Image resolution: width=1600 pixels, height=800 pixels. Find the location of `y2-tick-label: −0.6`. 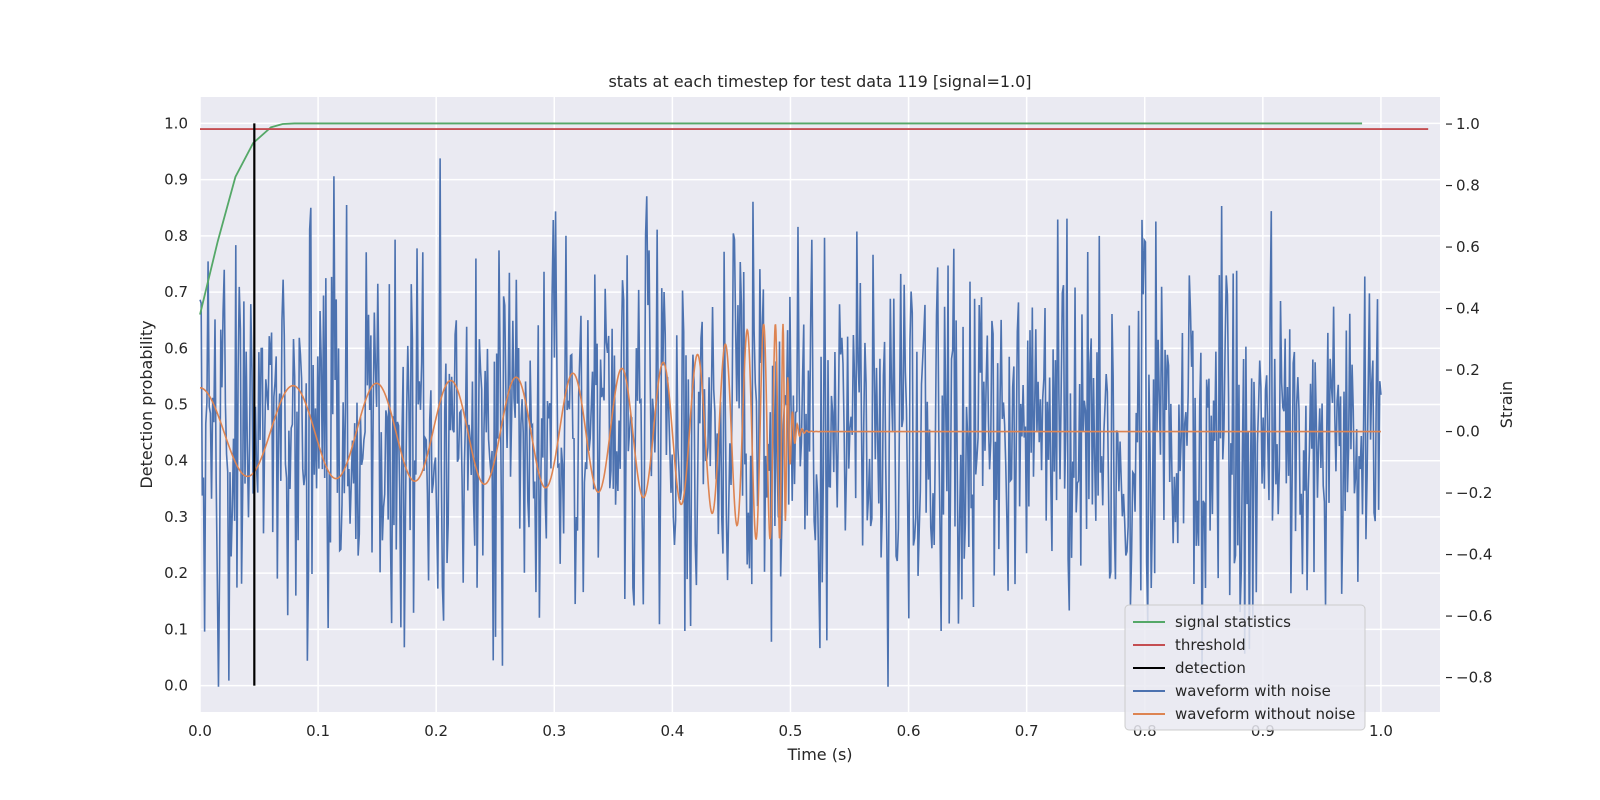

y2-tick-label: −0.6 is located at coordinates (1474, 616).